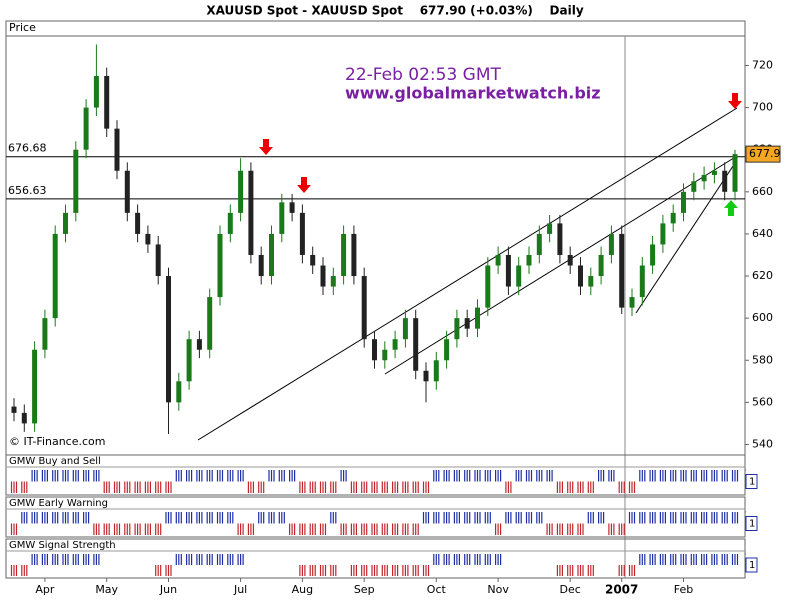 The width and height of the screenshot is (800, 600). I want to click on y-tick-label: 720, so click(762, 64).